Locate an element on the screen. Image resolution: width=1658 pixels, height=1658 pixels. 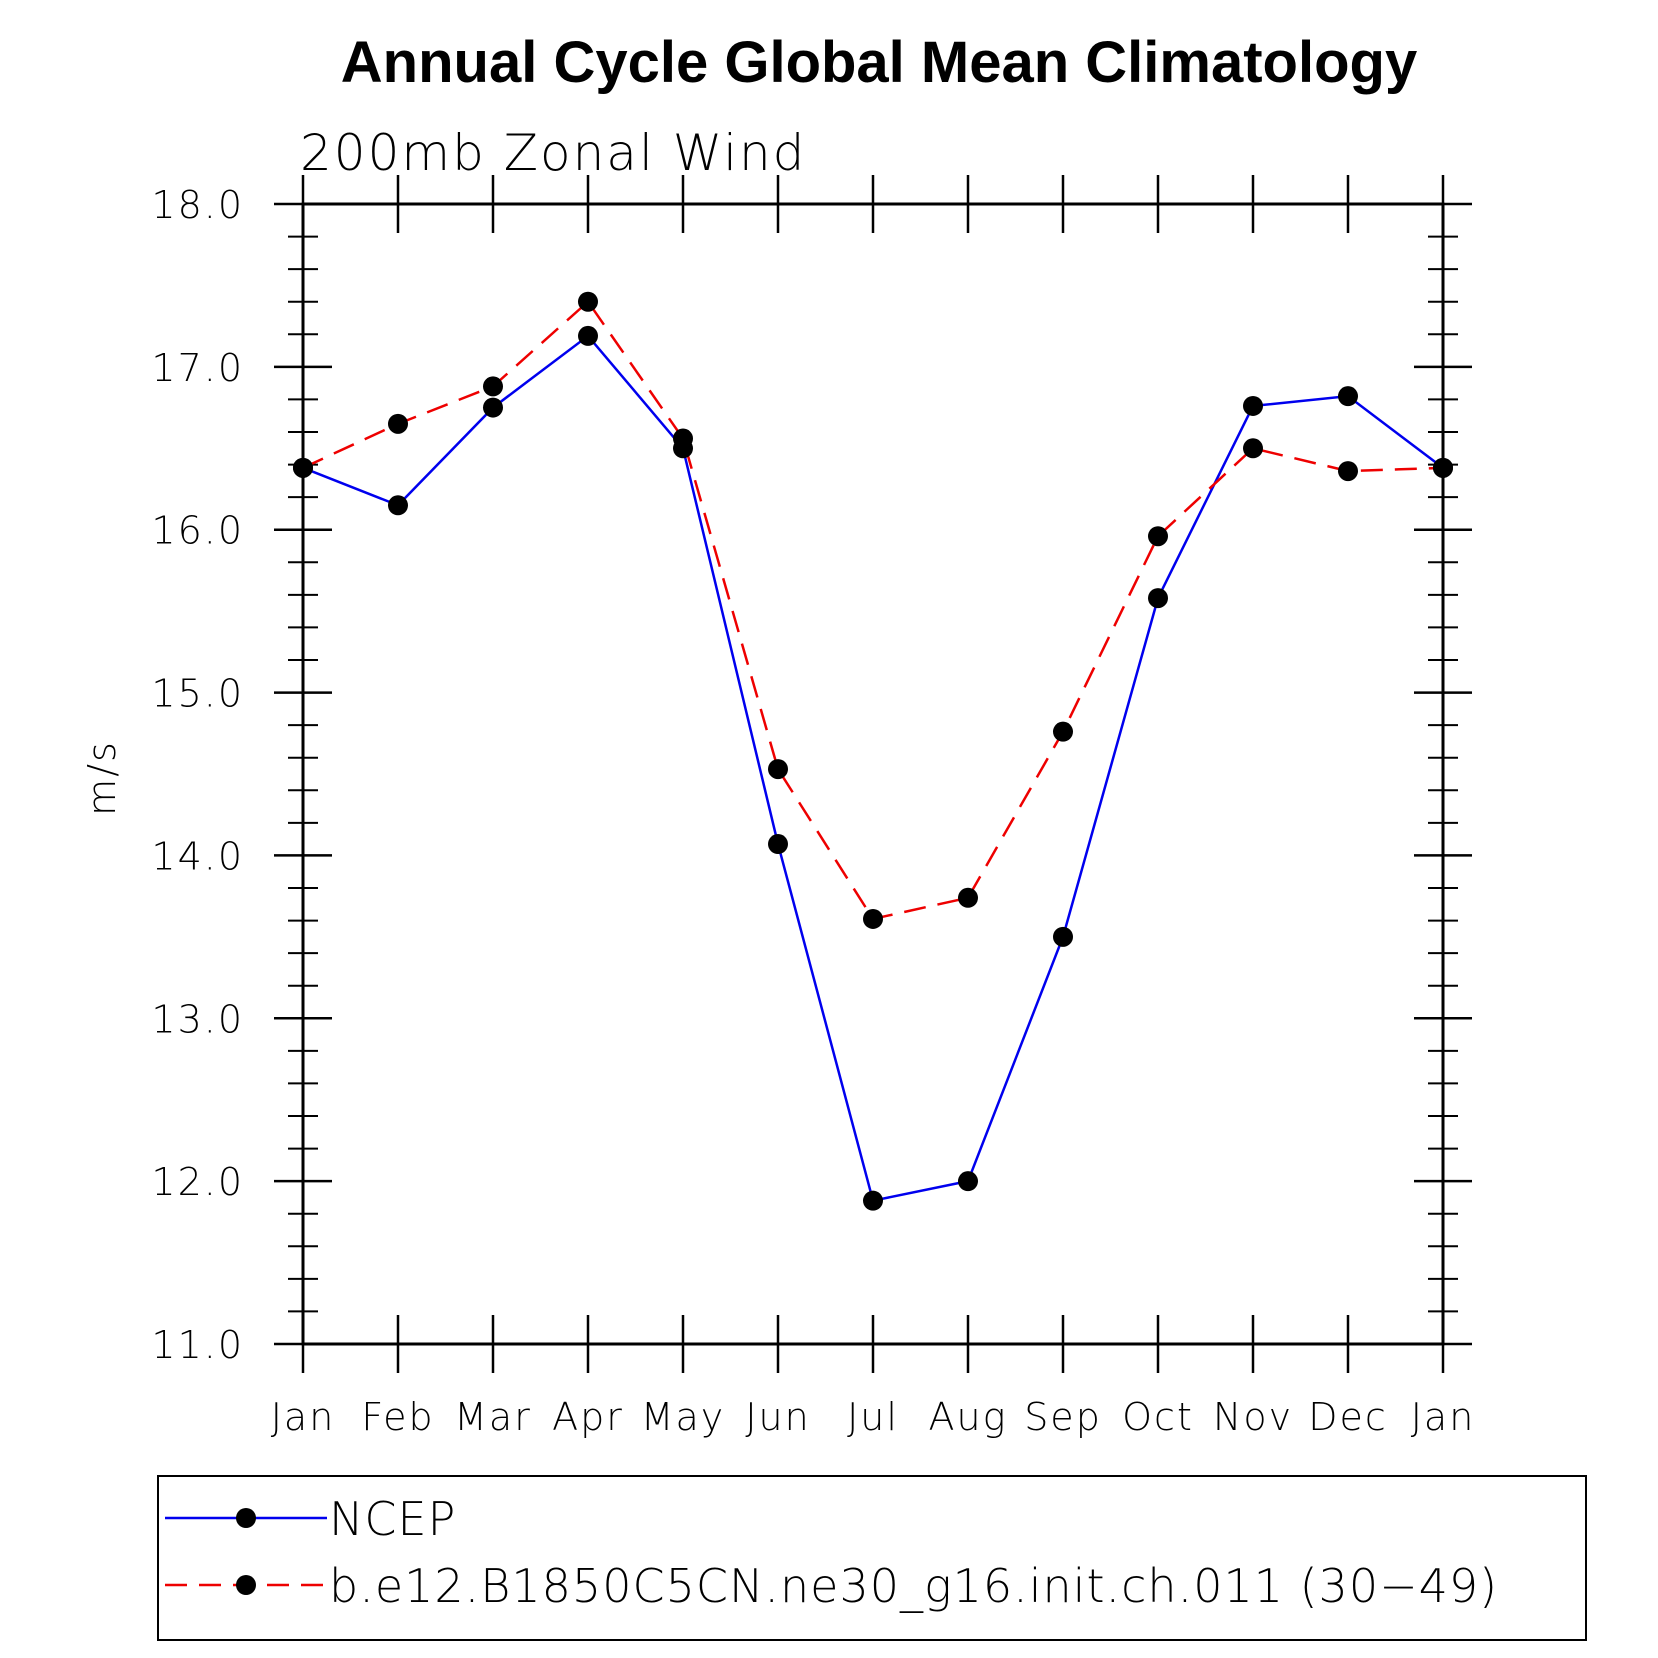
y-tick-label: 17.0 is located at coordinates (197, 368).